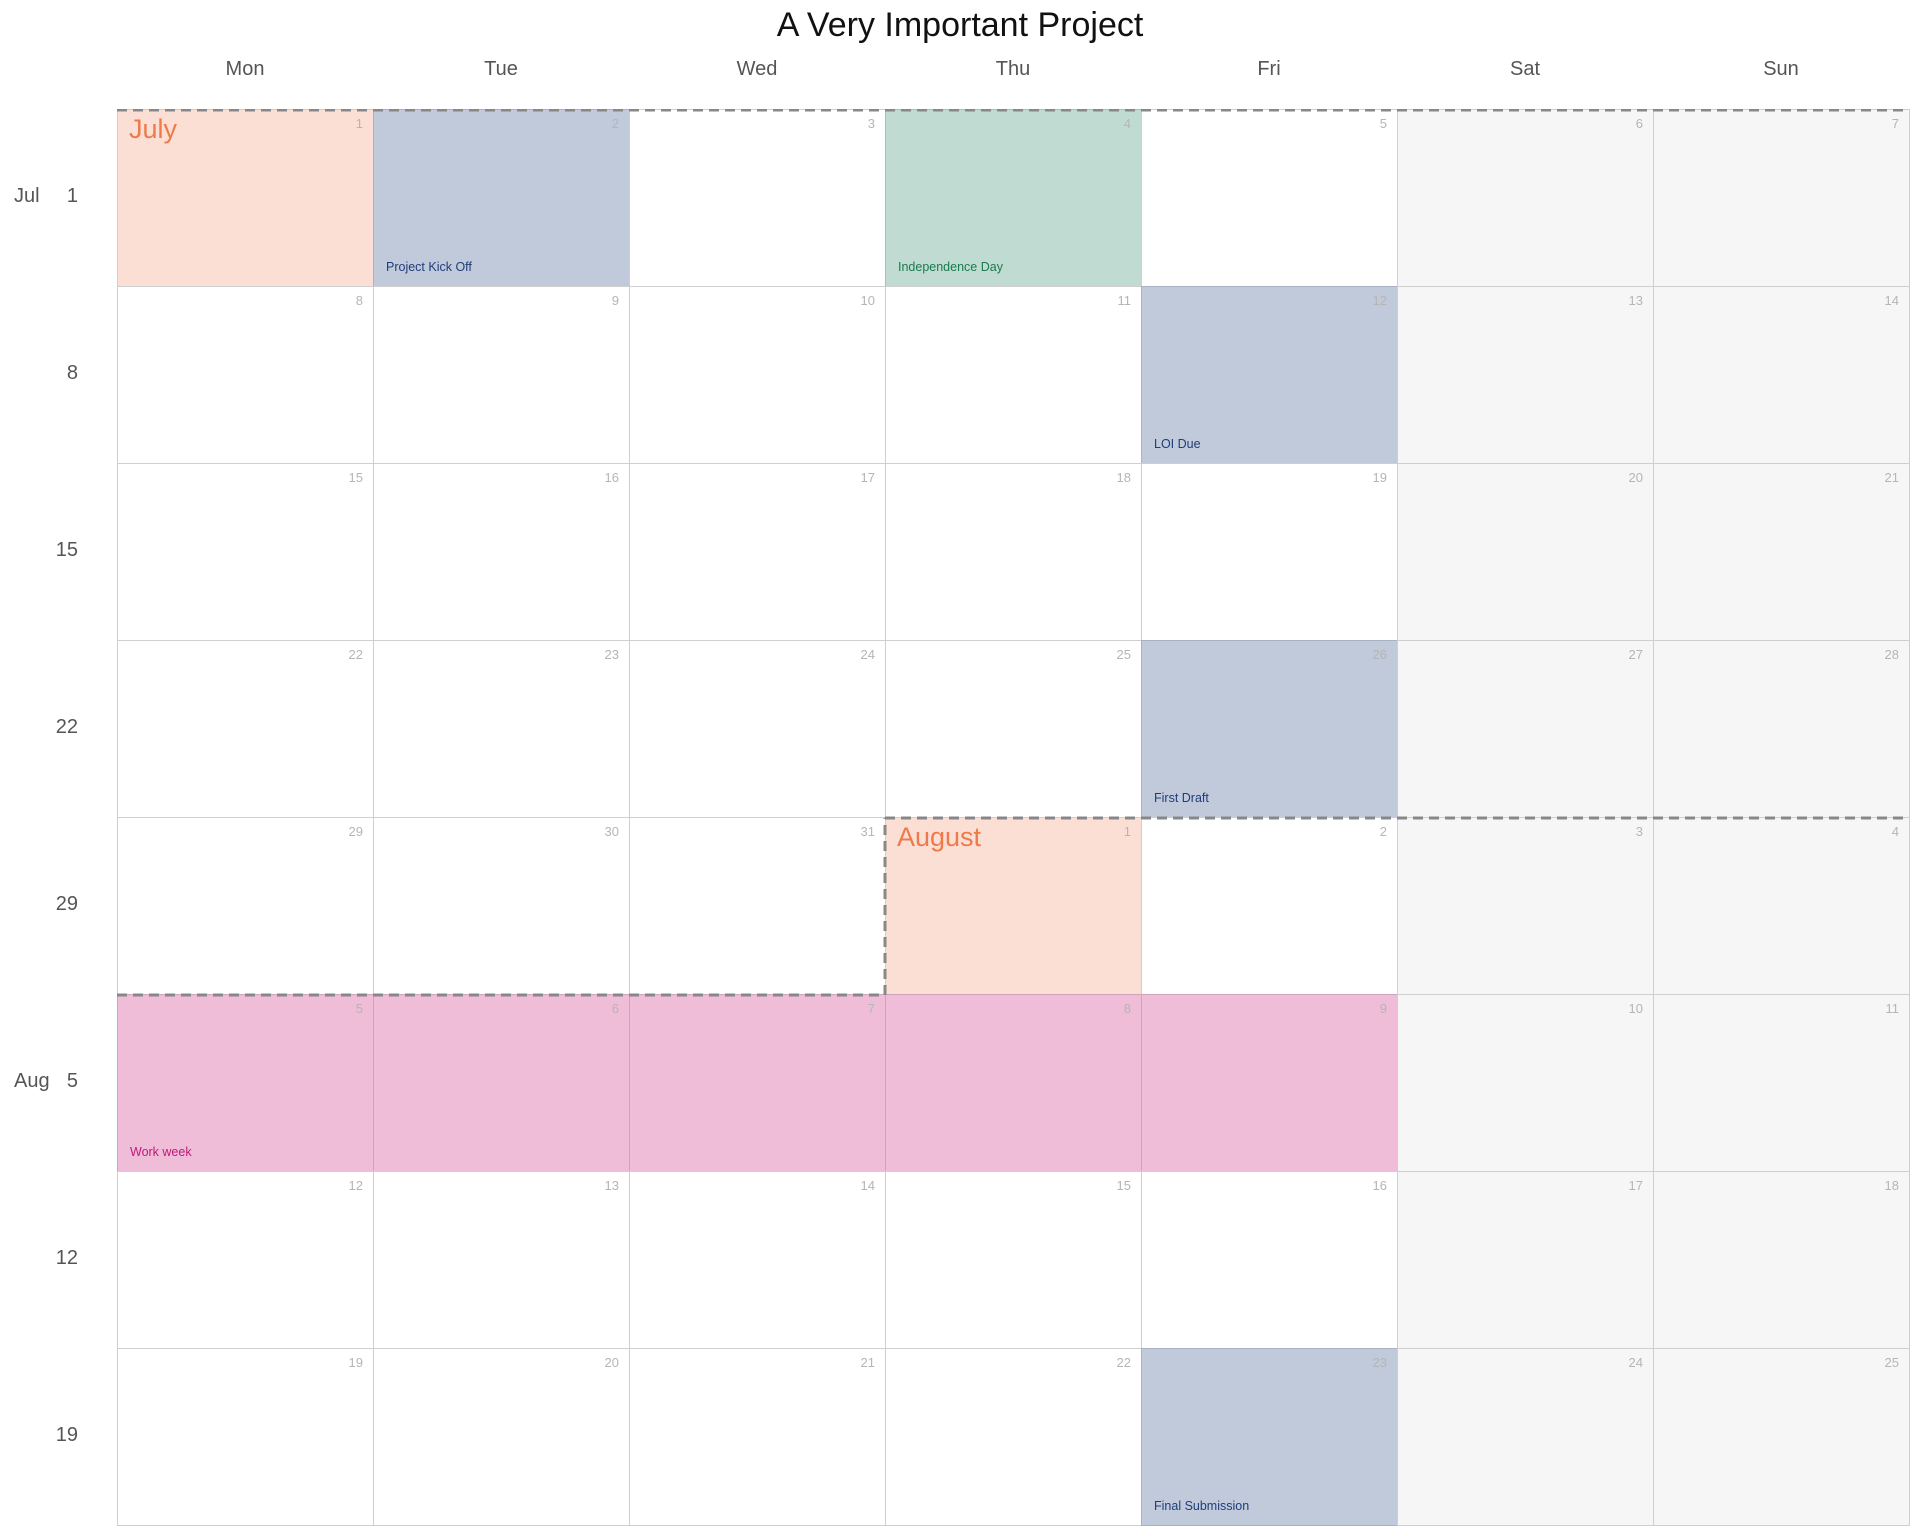  What do you see at coordinates (72, 195) in the screenshot?
I see `week-row-start-day: 1` at bounding box center [72, 195].